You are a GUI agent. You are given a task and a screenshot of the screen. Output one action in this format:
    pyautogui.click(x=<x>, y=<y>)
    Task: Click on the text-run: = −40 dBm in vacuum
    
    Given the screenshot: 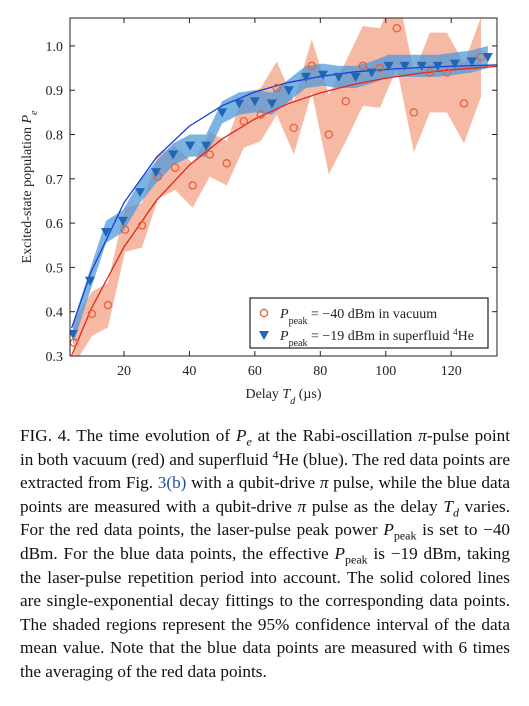 What is the action you would take?
    pyautogui.click(x=372, y=314)
    